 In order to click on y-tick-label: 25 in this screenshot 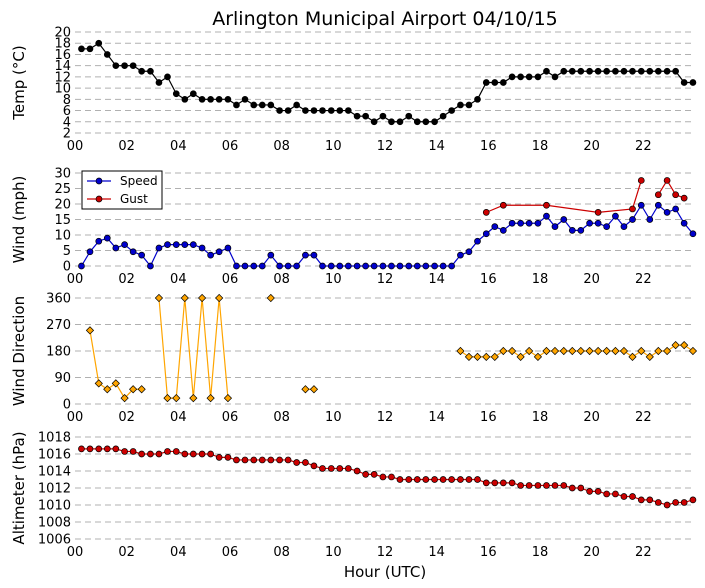, I will do `click(62, 189)`.